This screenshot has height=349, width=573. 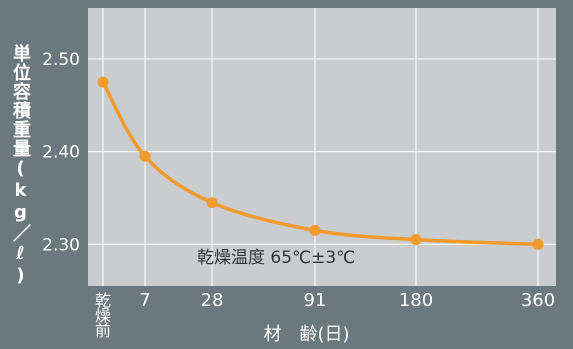 What do you see at coordinates (20, 165) in the screenshot?
I see `y-axis-label: 単位容積重量(kg／ℓ)` at bounding box center [20, 165].